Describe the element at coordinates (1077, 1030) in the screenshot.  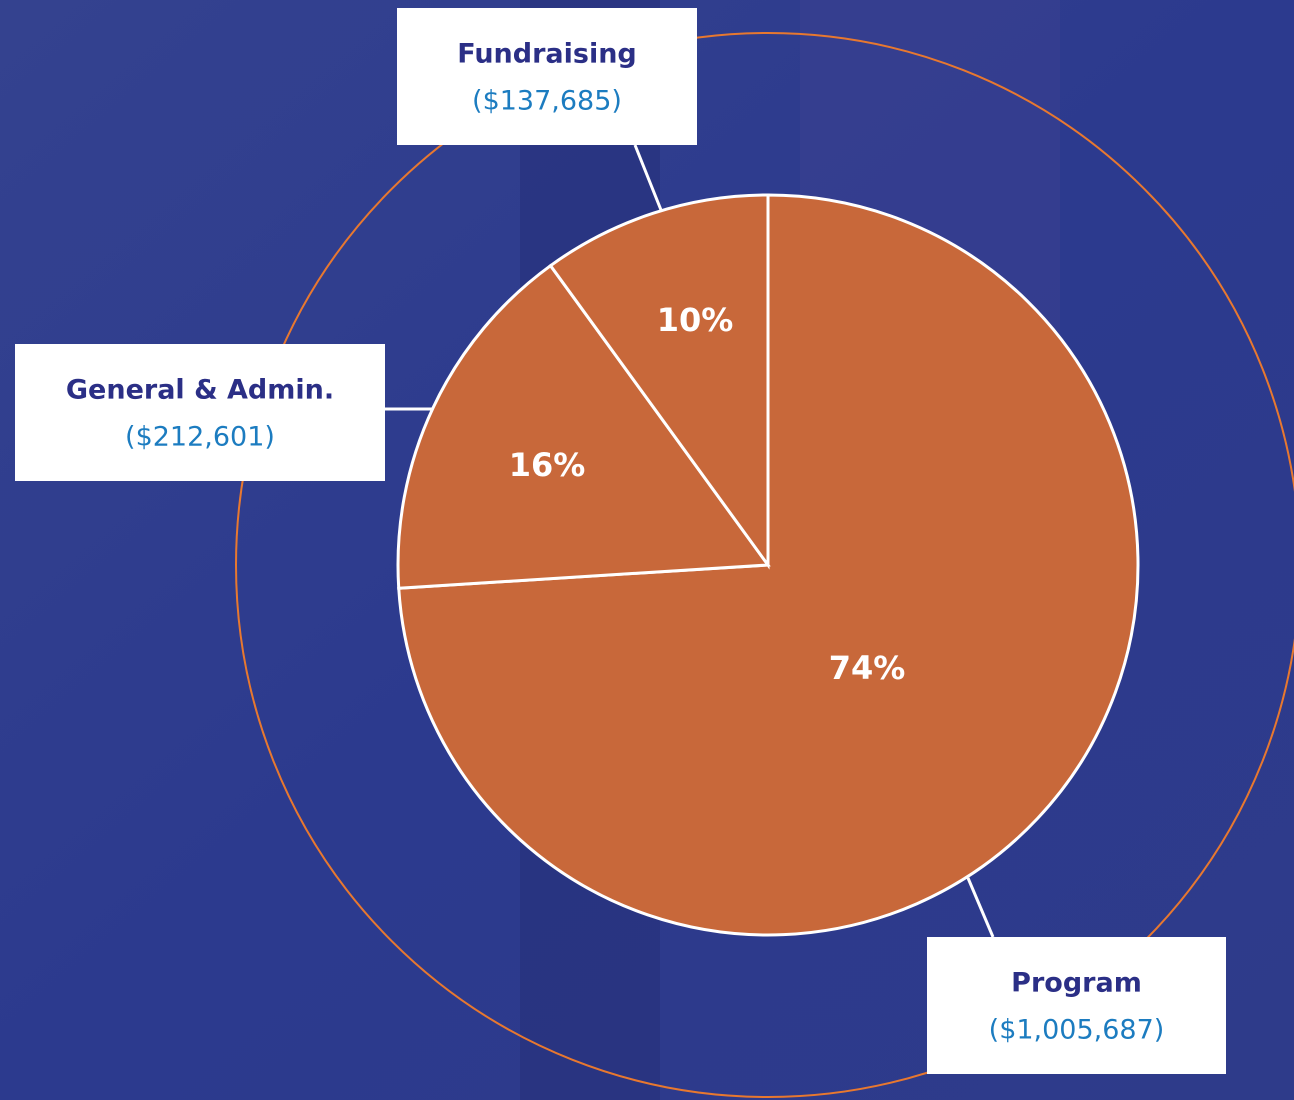
I see `amount-label: ($1,005,687)` at that location.